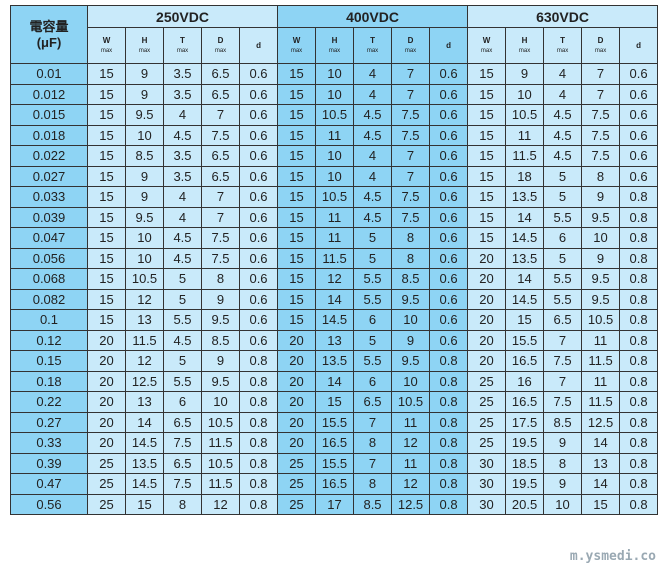  Describe the element at coordinates (49, 381) in the screenshot. I see `capacitance-cell: 0.18` at that location.